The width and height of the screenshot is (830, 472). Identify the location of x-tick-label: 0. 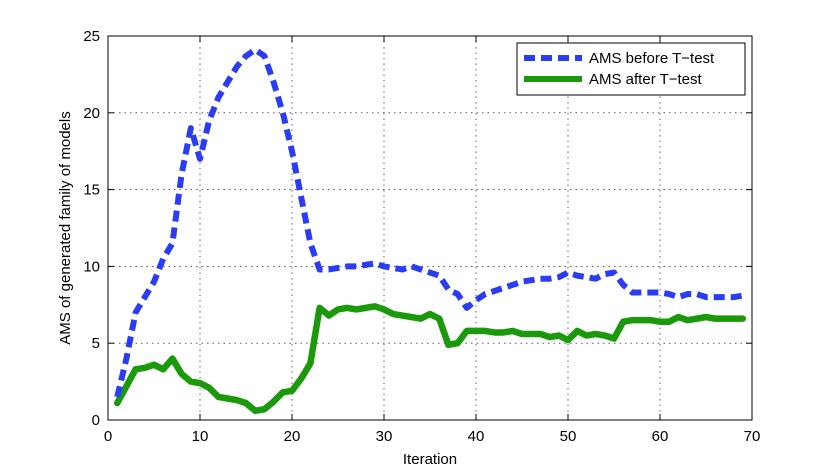
(108, 436).